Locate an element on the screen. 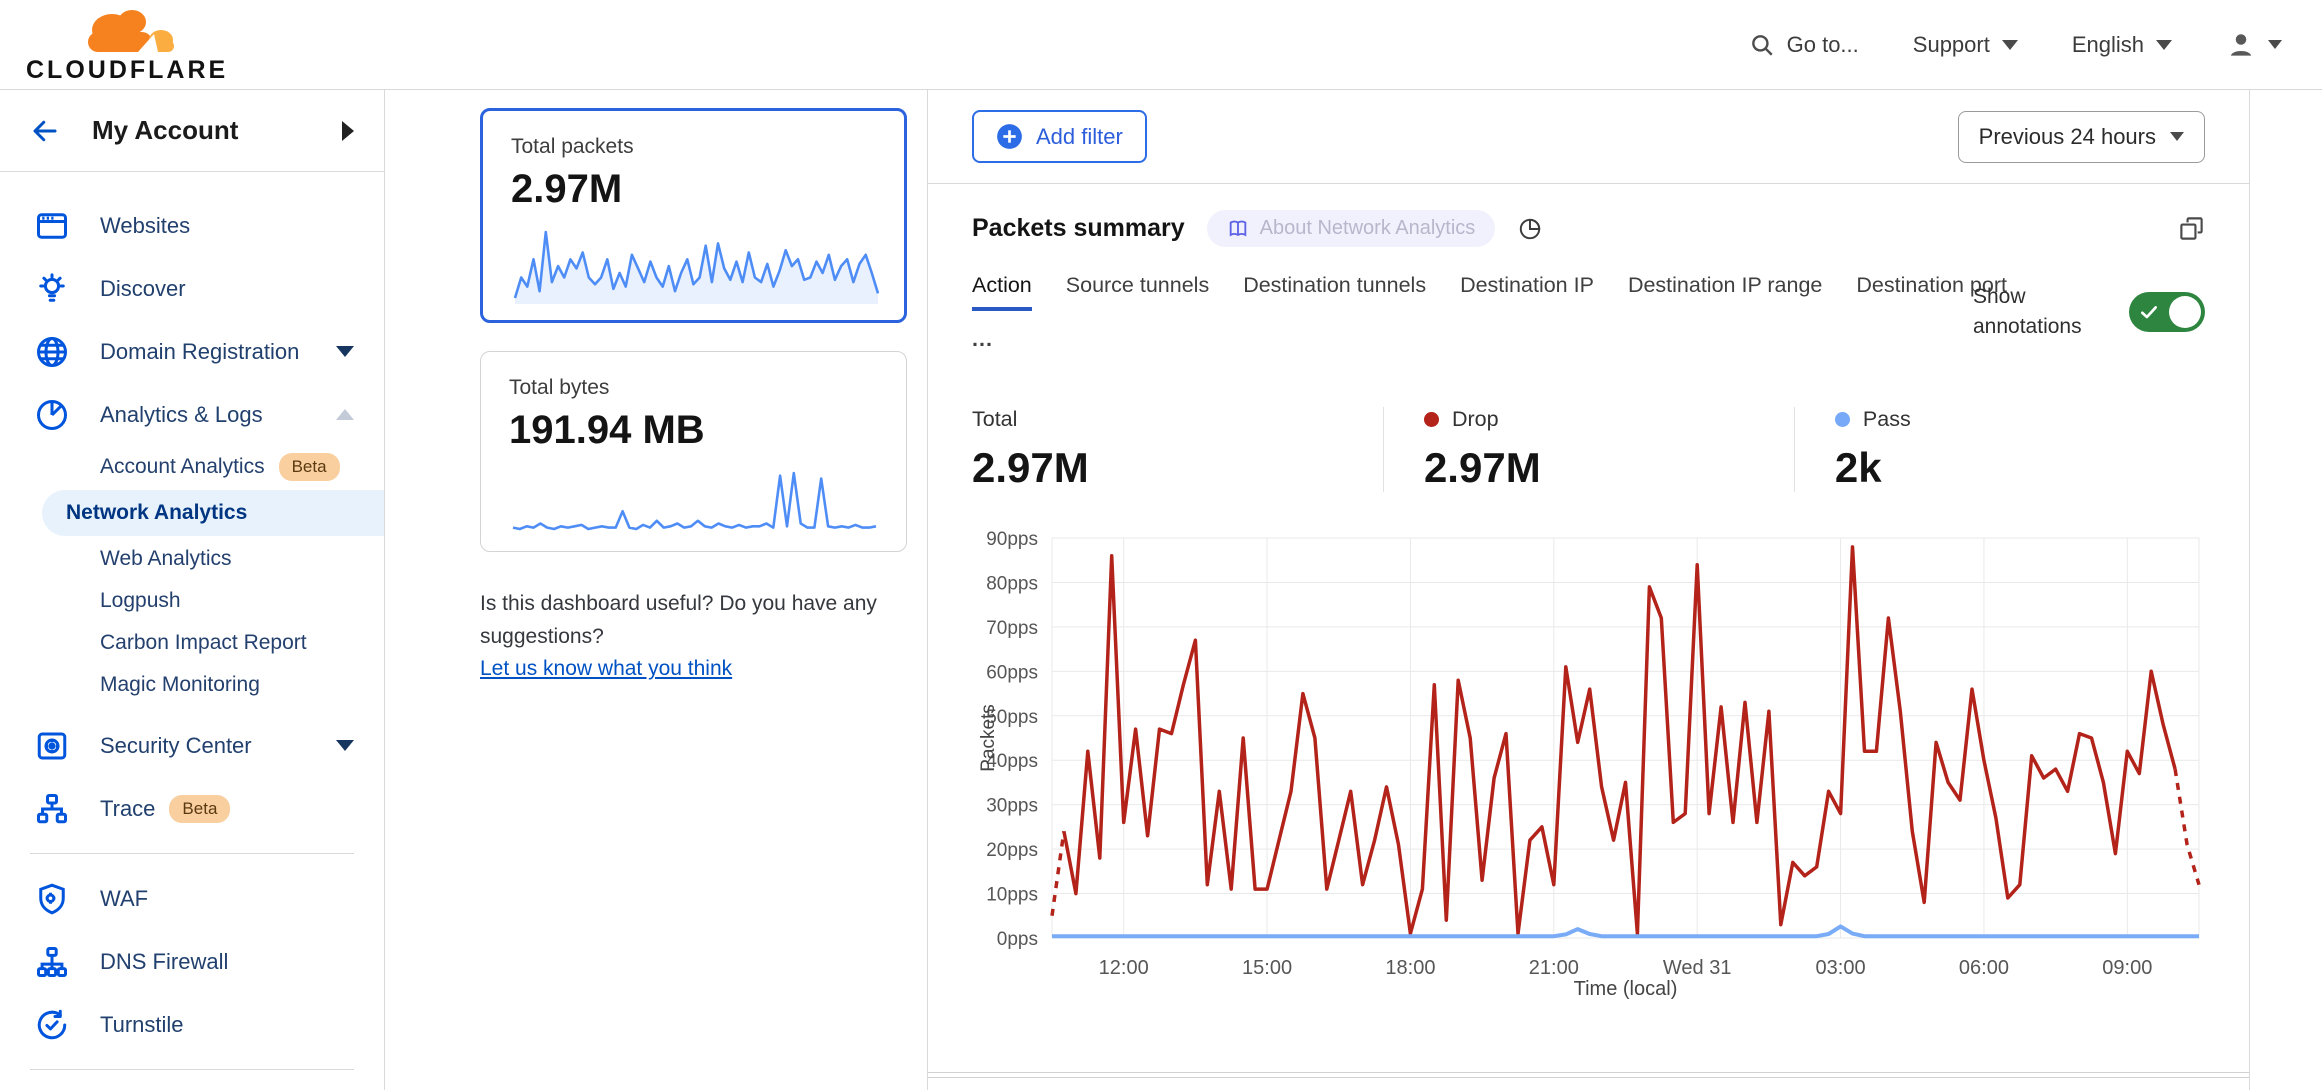 The height and width of the screenshot is (1090, 2322). beta-badge: Beta is located at coordinates (309, 467).